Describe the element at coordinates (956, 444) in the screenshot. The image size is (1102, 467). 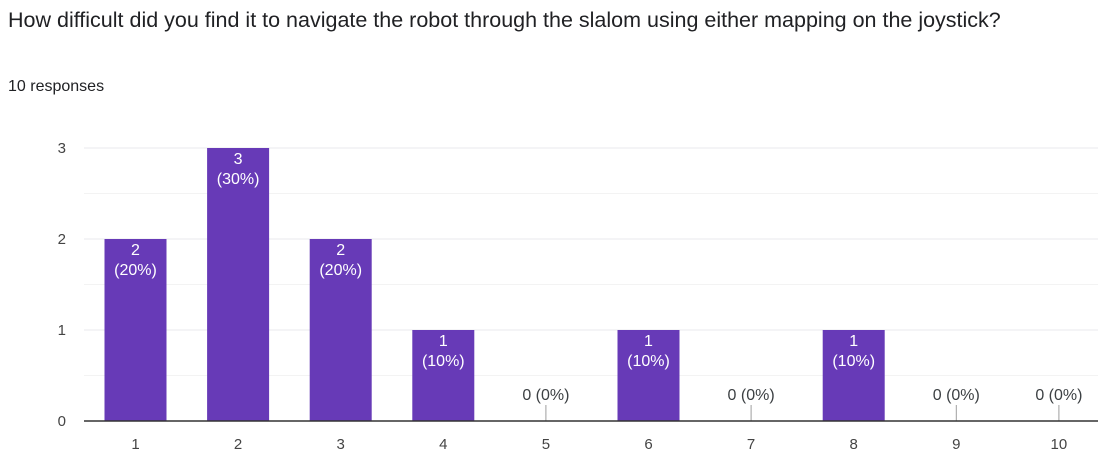
I see `x-tick-label: 9` at that location.